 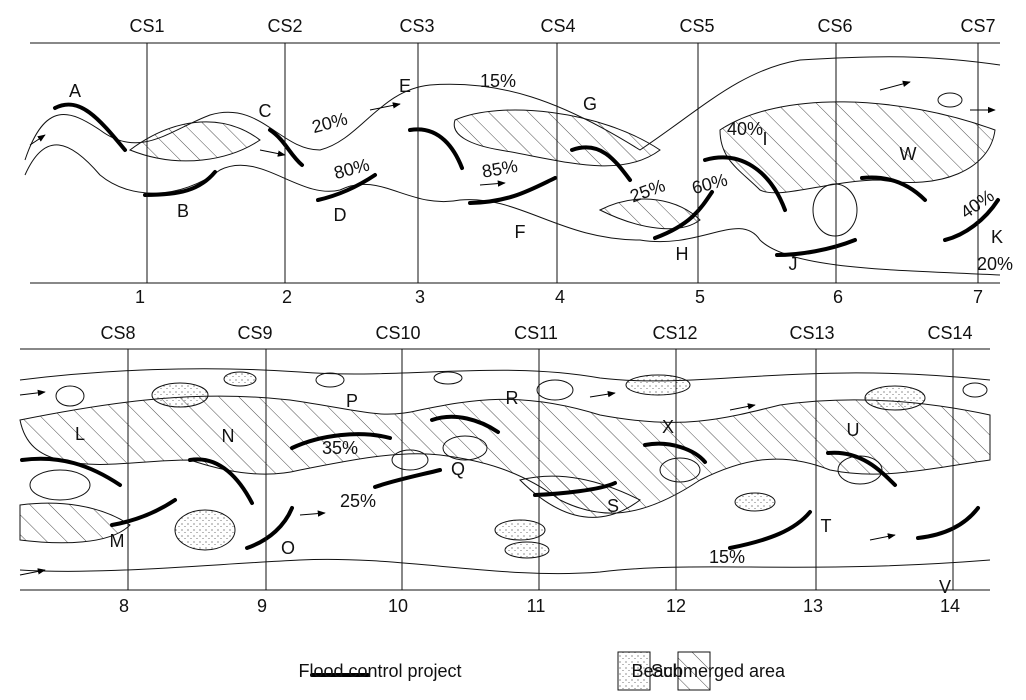 I want to click on site-label: B, so click(x=183, y=211).